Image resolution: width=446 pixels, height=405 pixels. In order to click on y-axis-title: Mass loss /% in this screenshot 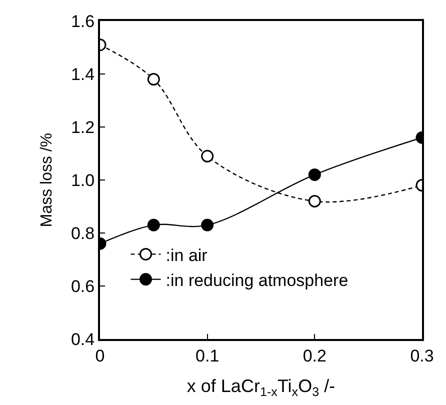, I will do `click(47, 180)`.